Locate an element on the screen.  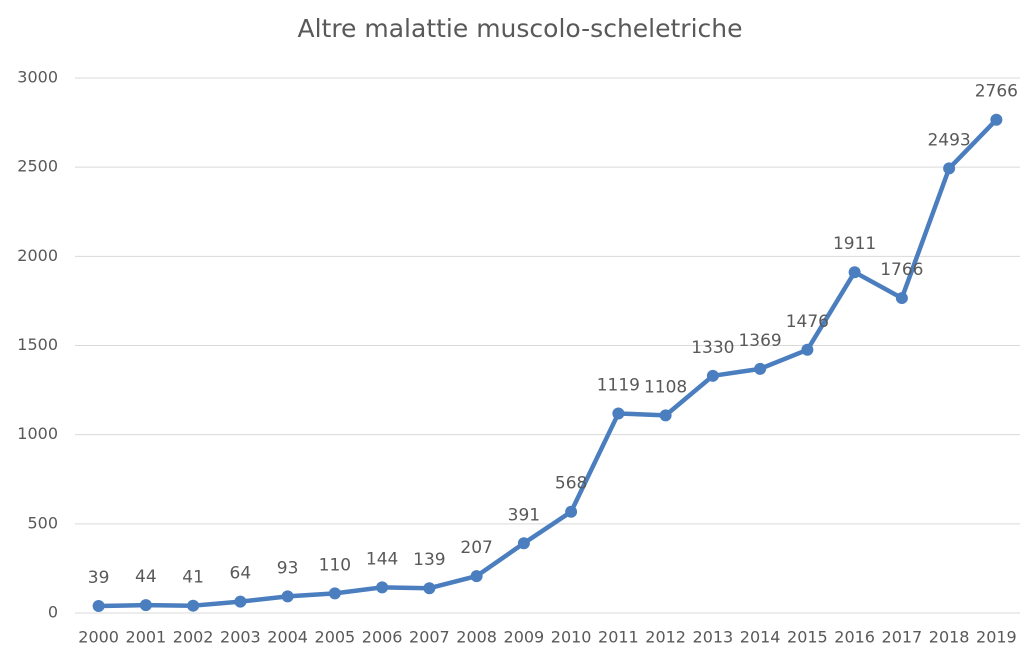
x-tick-label: 2016 is located at coordinates (854, 637).